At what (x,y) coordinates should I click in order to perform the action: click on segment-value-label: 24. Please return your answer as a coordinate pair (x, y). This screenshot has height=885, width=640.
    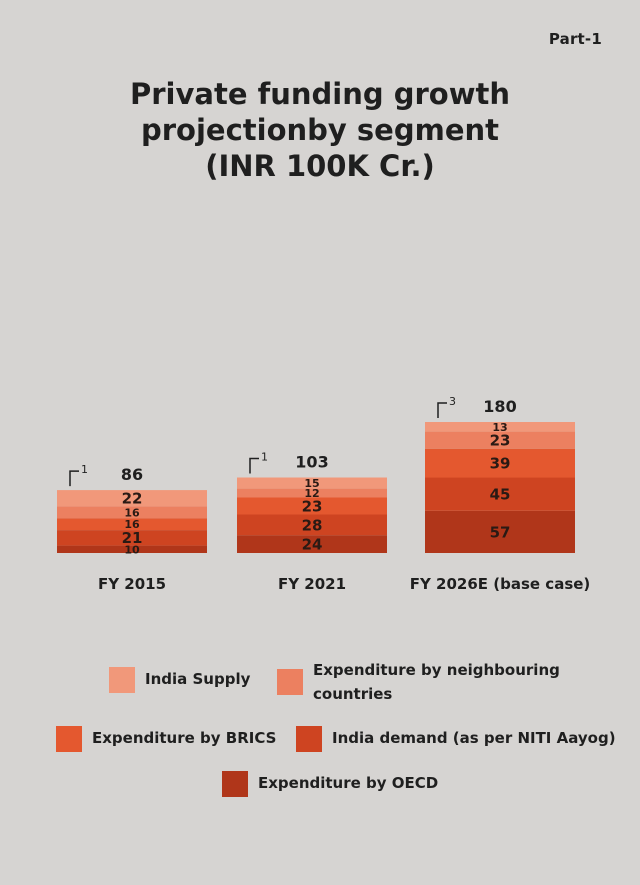
    Looking at the image, I should click on (312, 545).